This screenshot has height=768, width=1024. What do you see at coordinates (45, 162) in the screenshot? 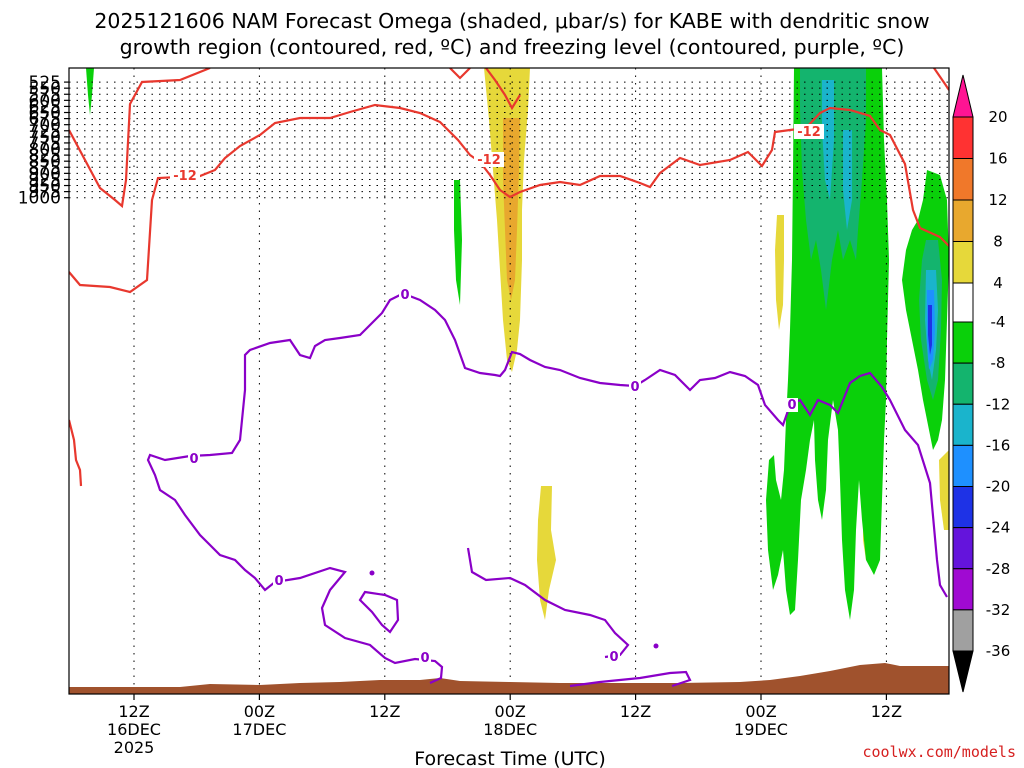
I see `y-tick-label: 850` at bounding box center [45, 162].